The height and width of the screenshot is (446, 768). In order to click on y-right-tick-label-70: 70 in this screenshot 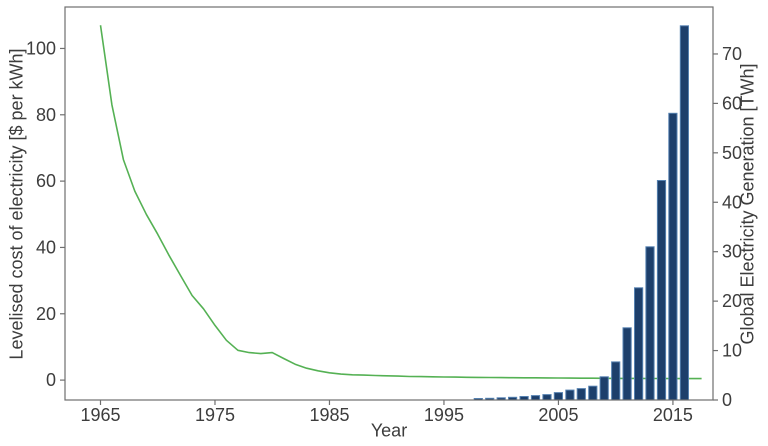, I will do `click(732, 54)`.